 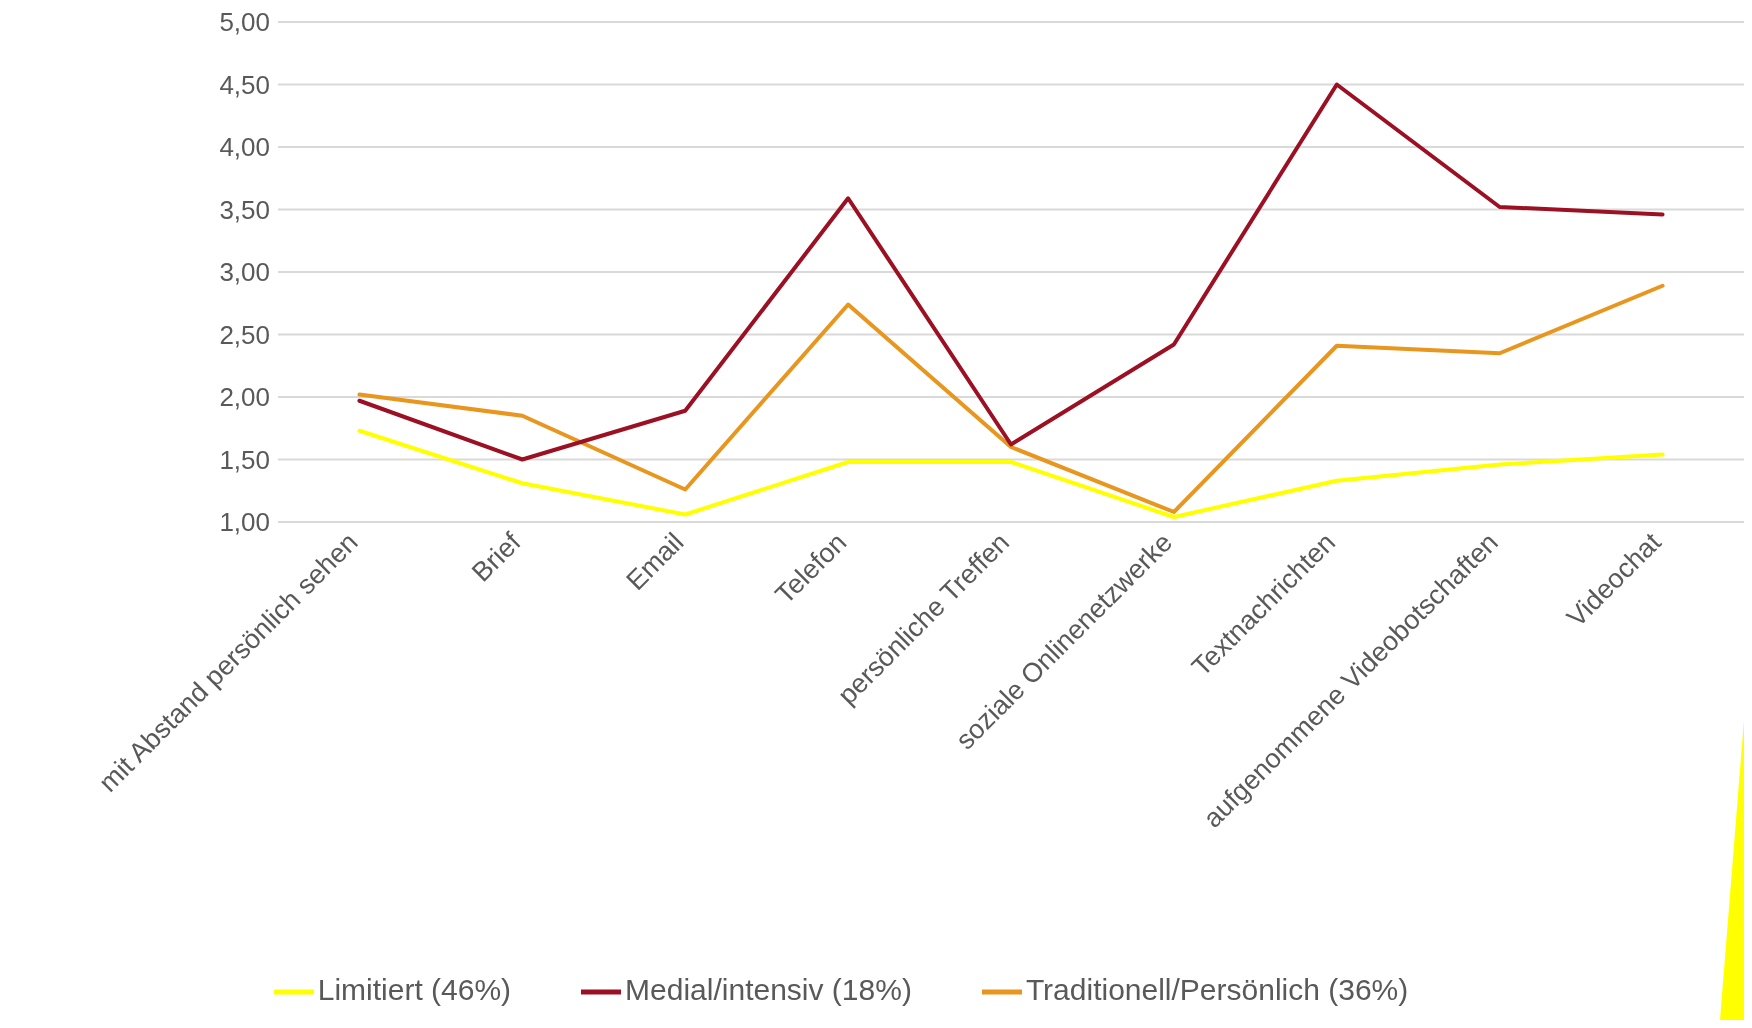 What do you see at coordinates (768, 989) in the screenshot?
I see `legend-label: Medial/intensiv (18%)` at bounding box center [768, 989].